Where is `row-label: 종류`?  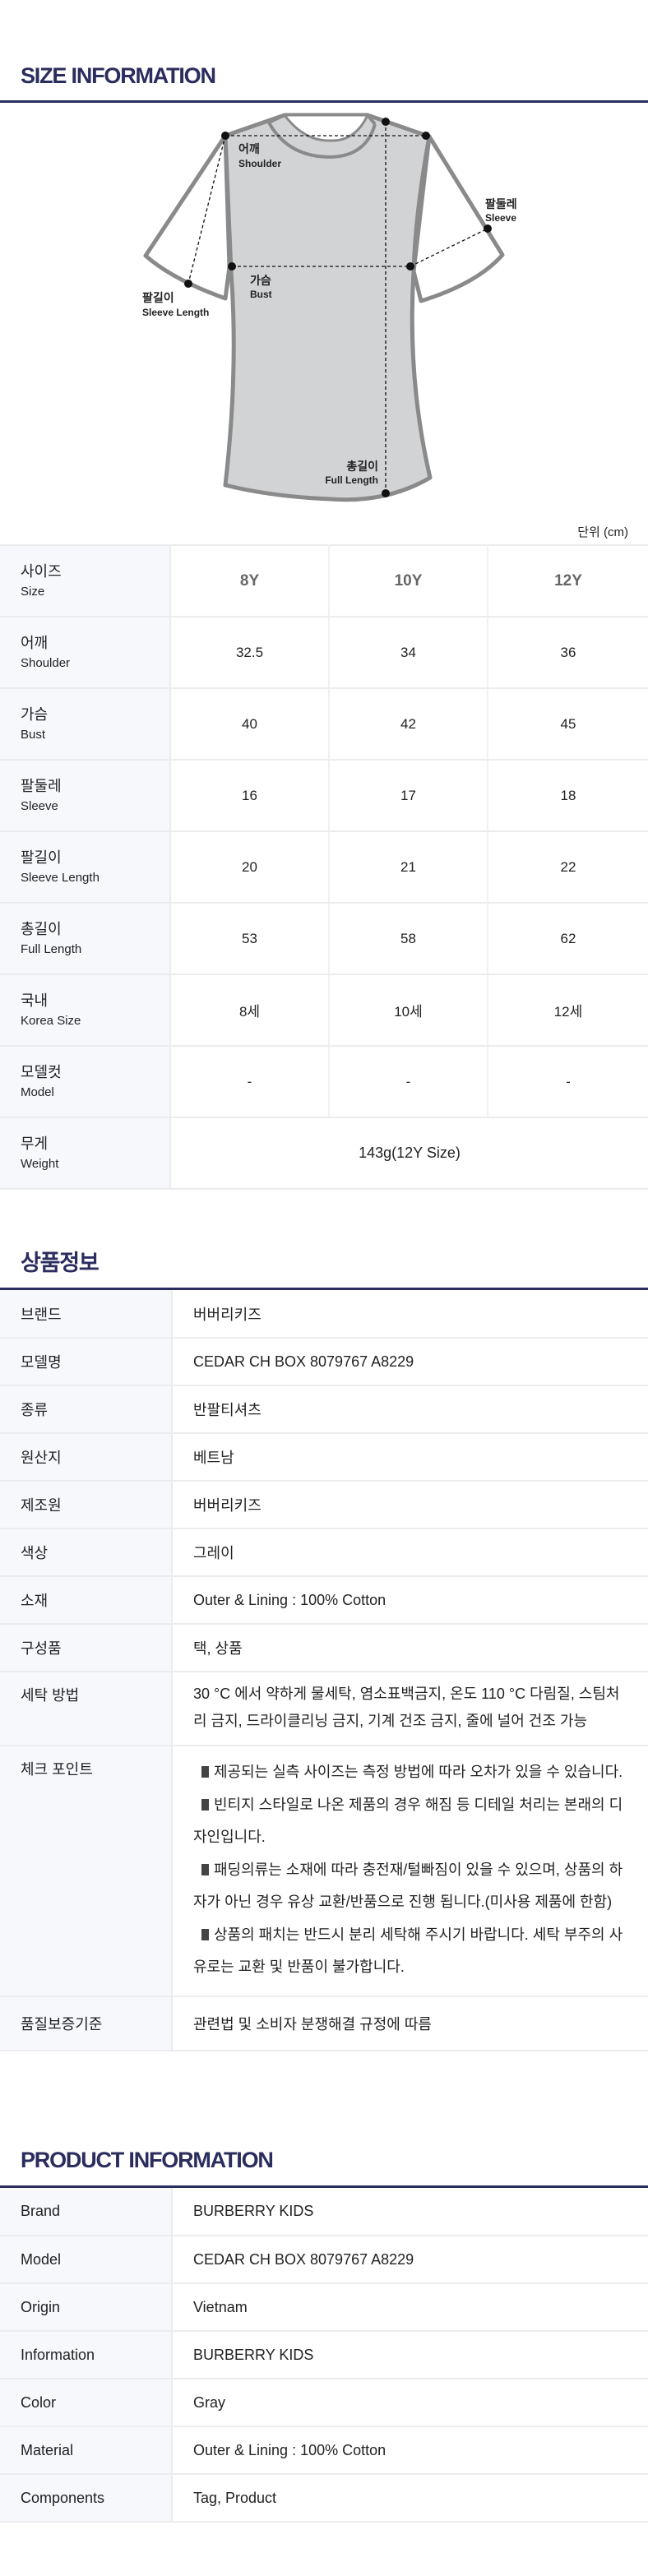 row-label: 종류 is located at coordinates (87, 1409).